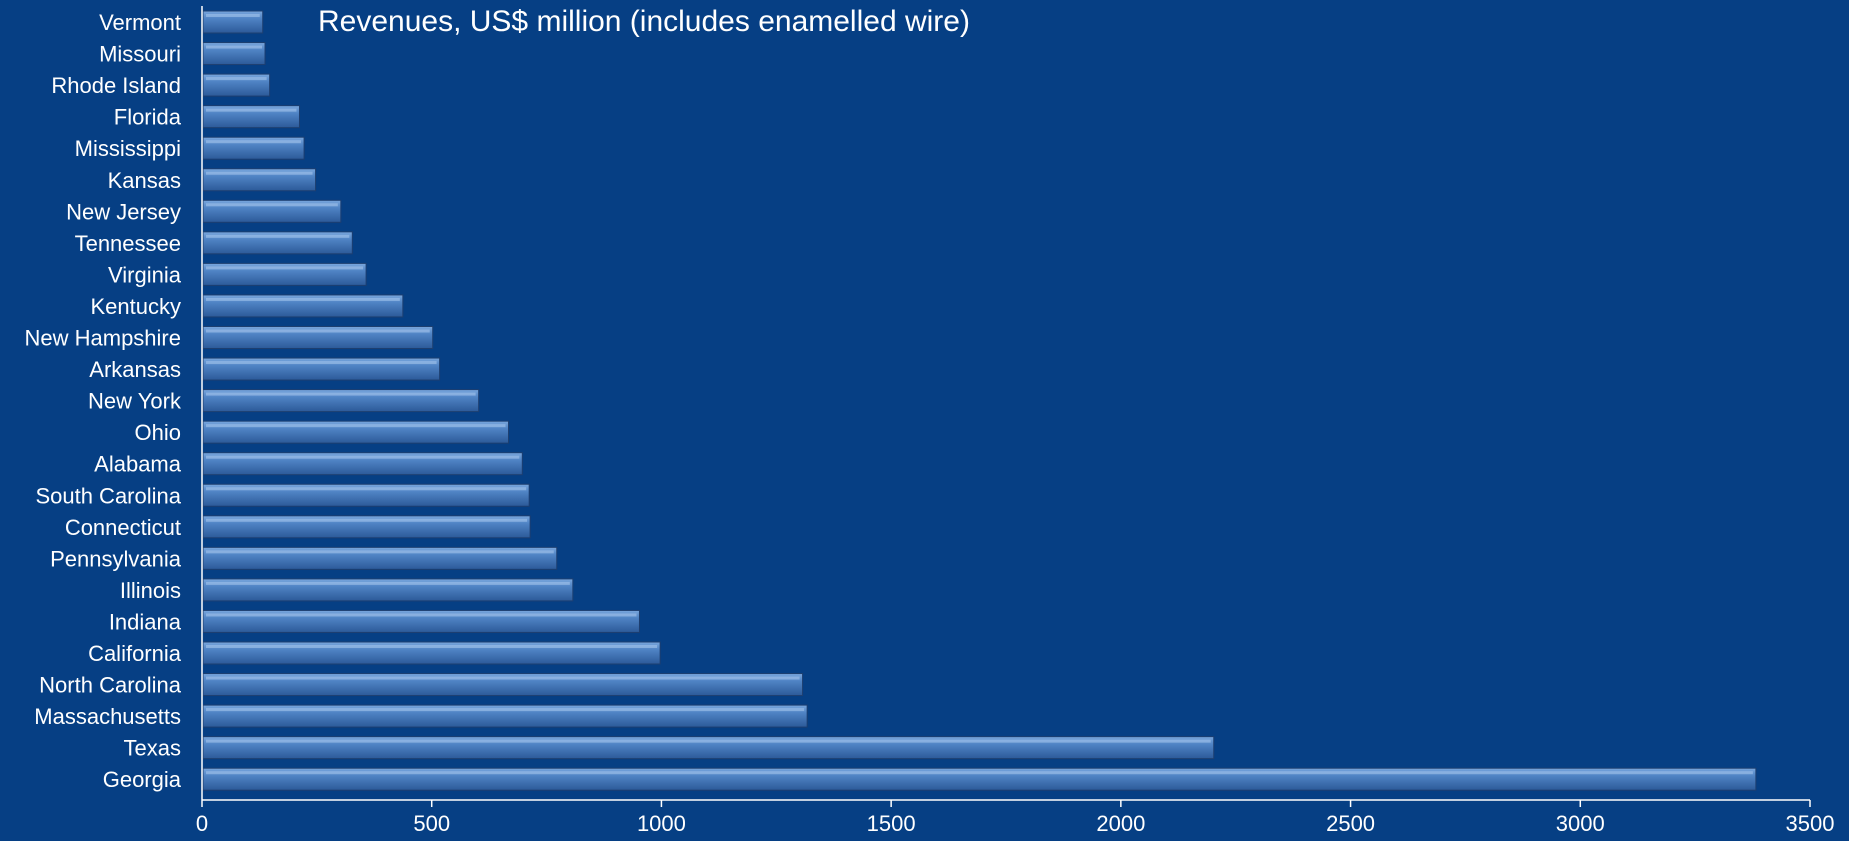  I want to click on category-label: New Hampshire, so click(103, 338).